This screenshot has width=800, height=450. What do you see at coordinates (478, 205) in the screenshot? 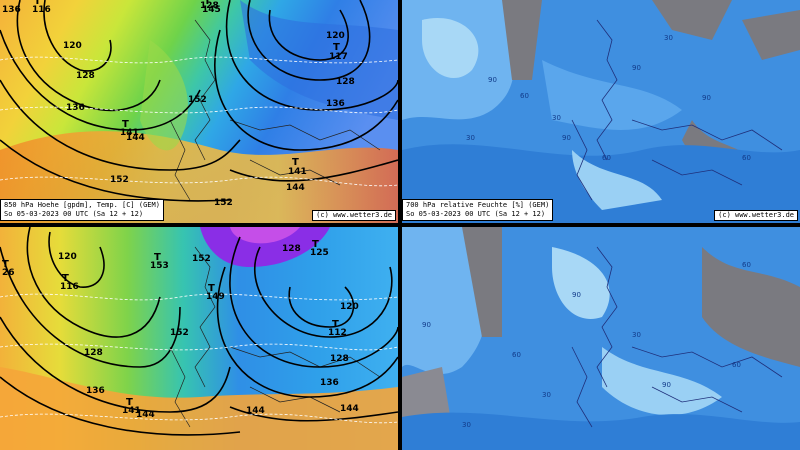
I see `map-caption-title: 700 hPa relative Feuchte [%] (GEM)` at bounding box center [478, 205].